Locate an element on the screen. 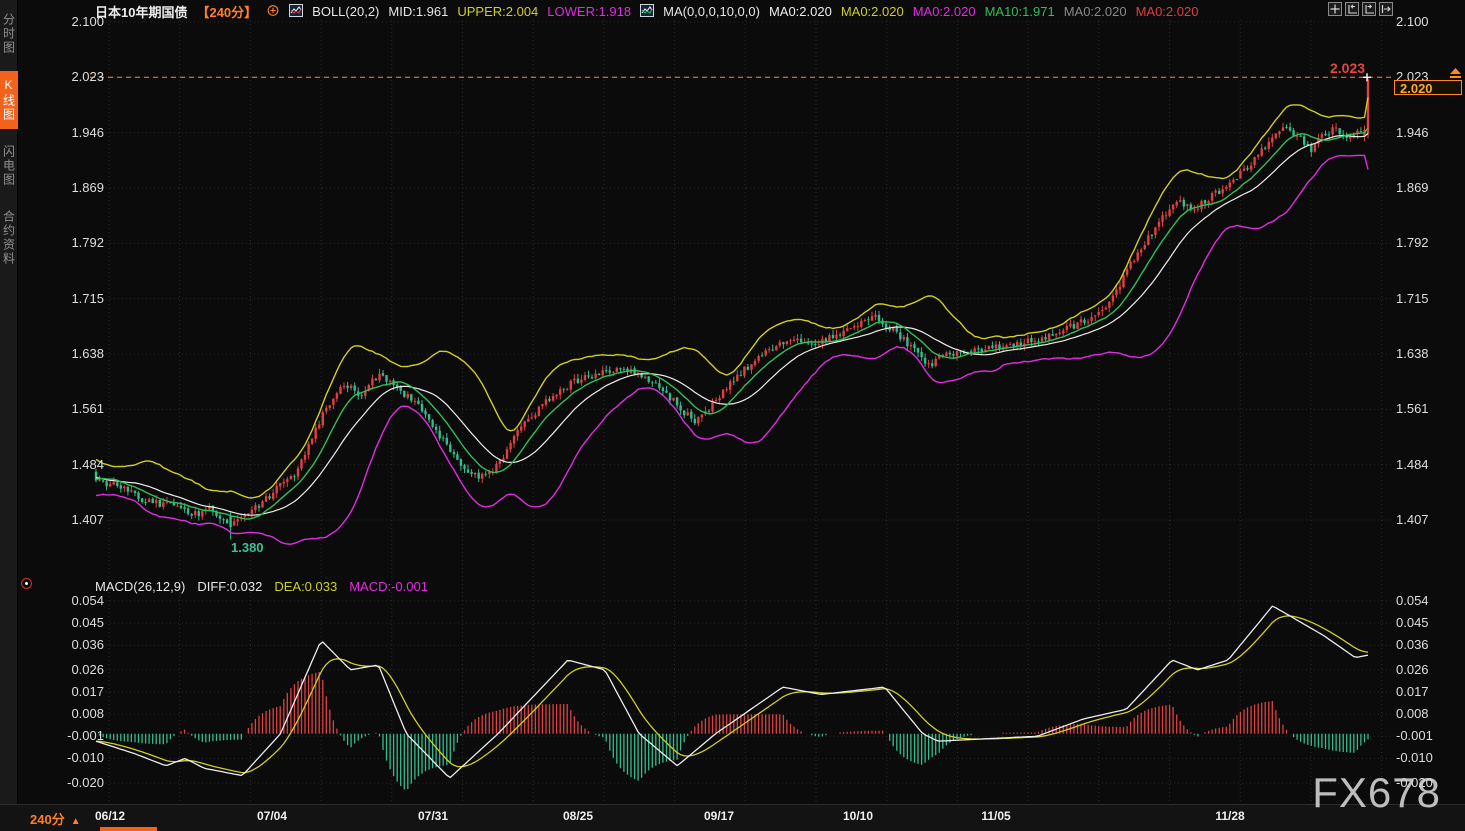 The width and height of the screenshot is (1465, 831). left-axis-tick: 1.407 is located at coordinates (87, 519).